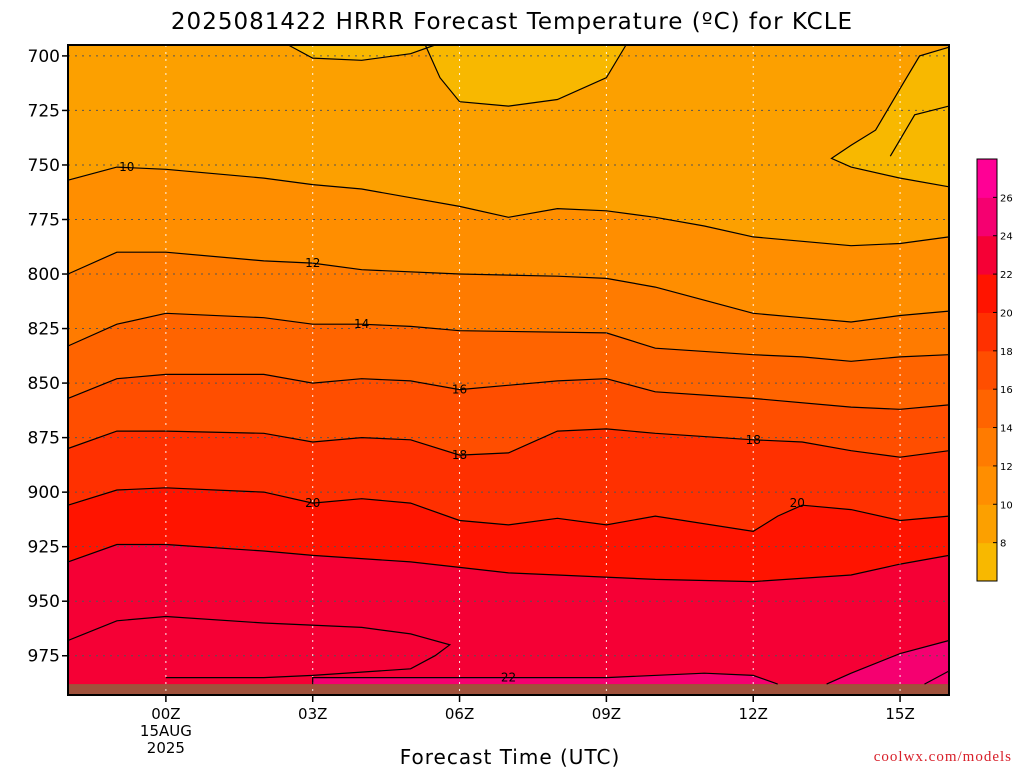 The width and height of the screenshot is (1024, 768). I want to click on colorbar-tick-label: 16, so click(1006, 390).